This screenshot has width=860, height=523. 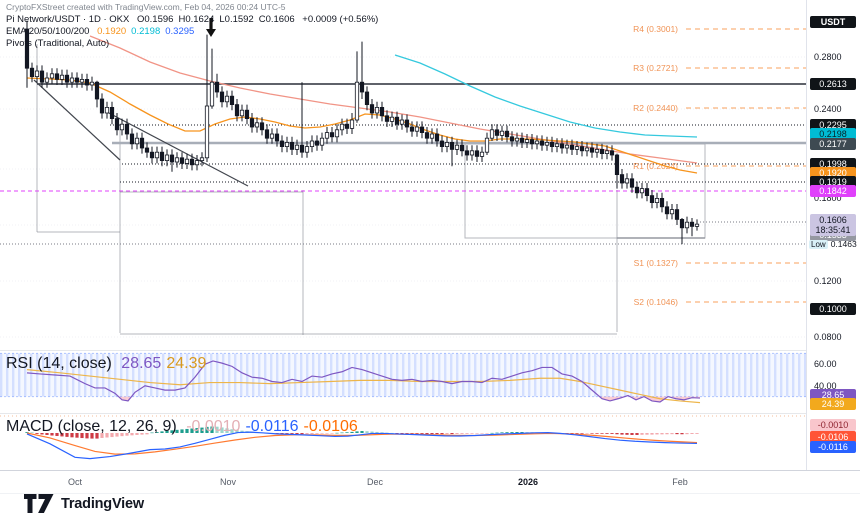 What do you see at coordinates (276, 19) in the screenshot?
I see `ohlc-item: C0.1606` at bounding box center [276, 19].